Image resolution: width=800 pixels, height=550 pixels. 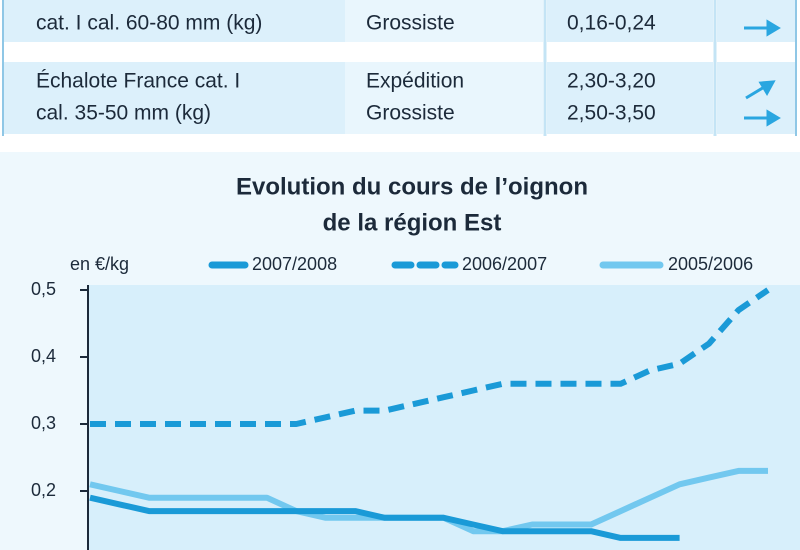 What do you see at coordinates (504, 264) in the screenshot?
I see `legend-label: 2006/2007` at bounding box center [504, 264].